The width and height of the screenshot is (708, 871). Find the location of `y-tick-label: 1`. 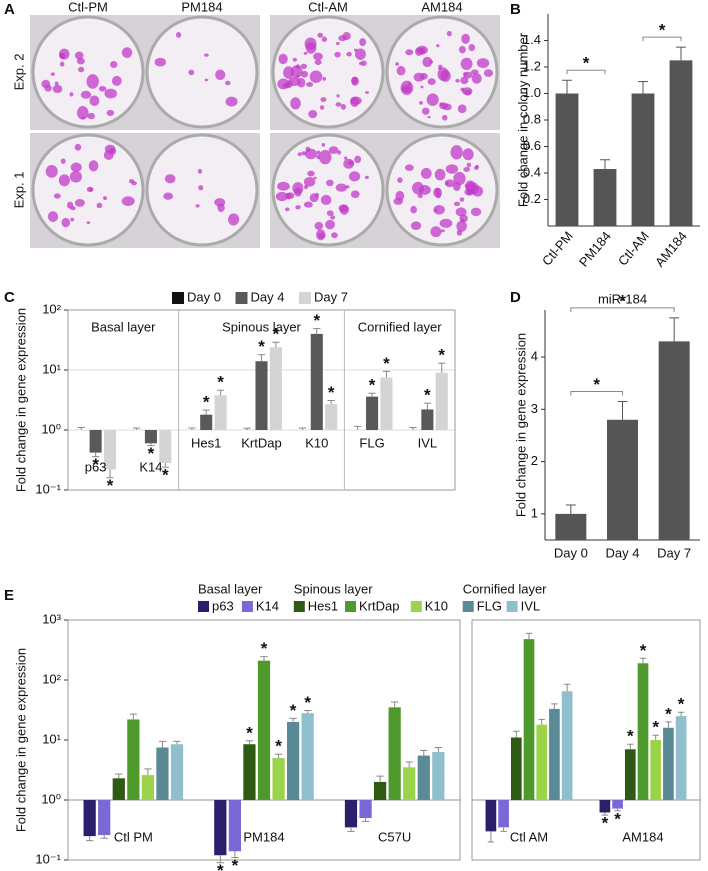

y-tick-label: 1 is located at coordinates (534, 512).